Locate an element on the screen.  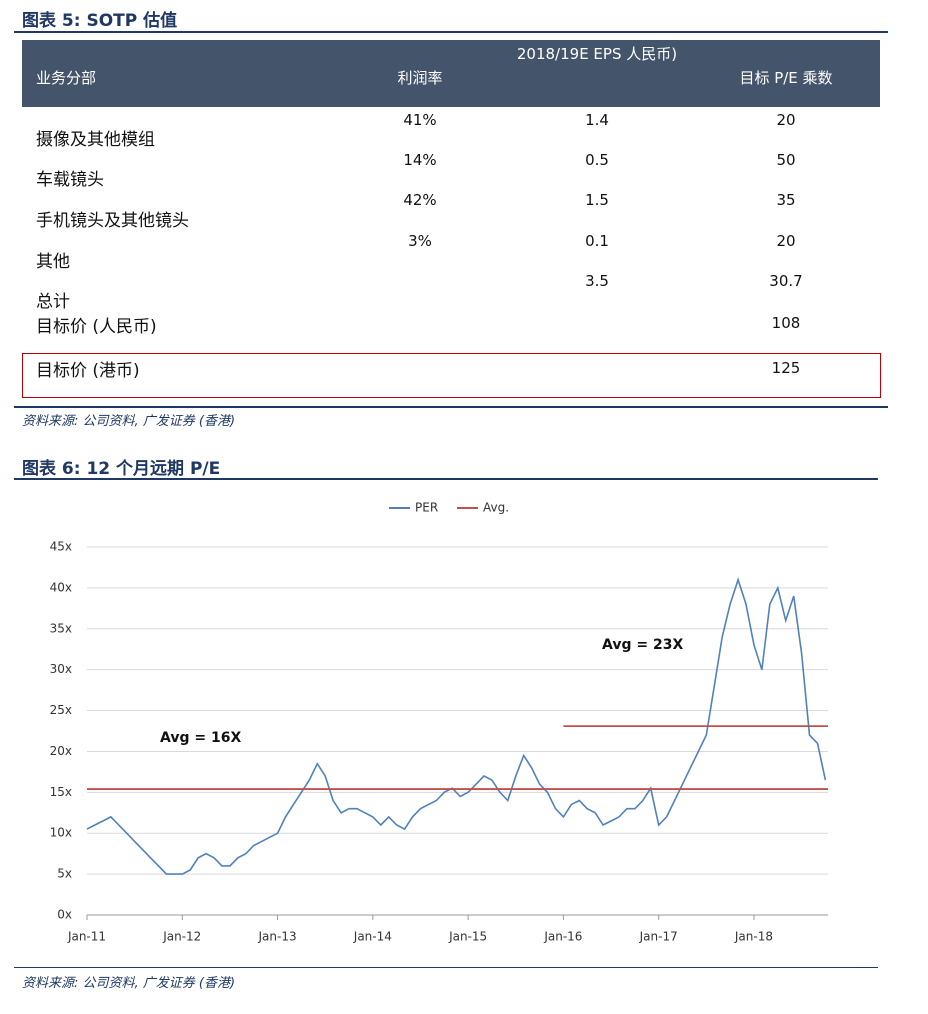
x-tick-label: Jan-11 is located at coordinates (86, 937).